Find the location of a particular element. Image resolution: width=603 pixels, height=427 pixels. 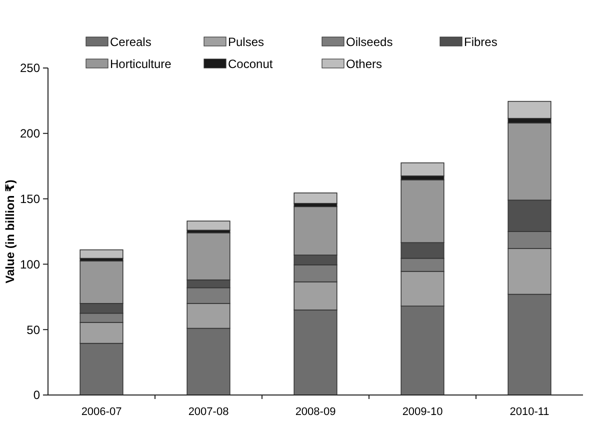

legend-label: Cereals is located at coordinates (131, 42).